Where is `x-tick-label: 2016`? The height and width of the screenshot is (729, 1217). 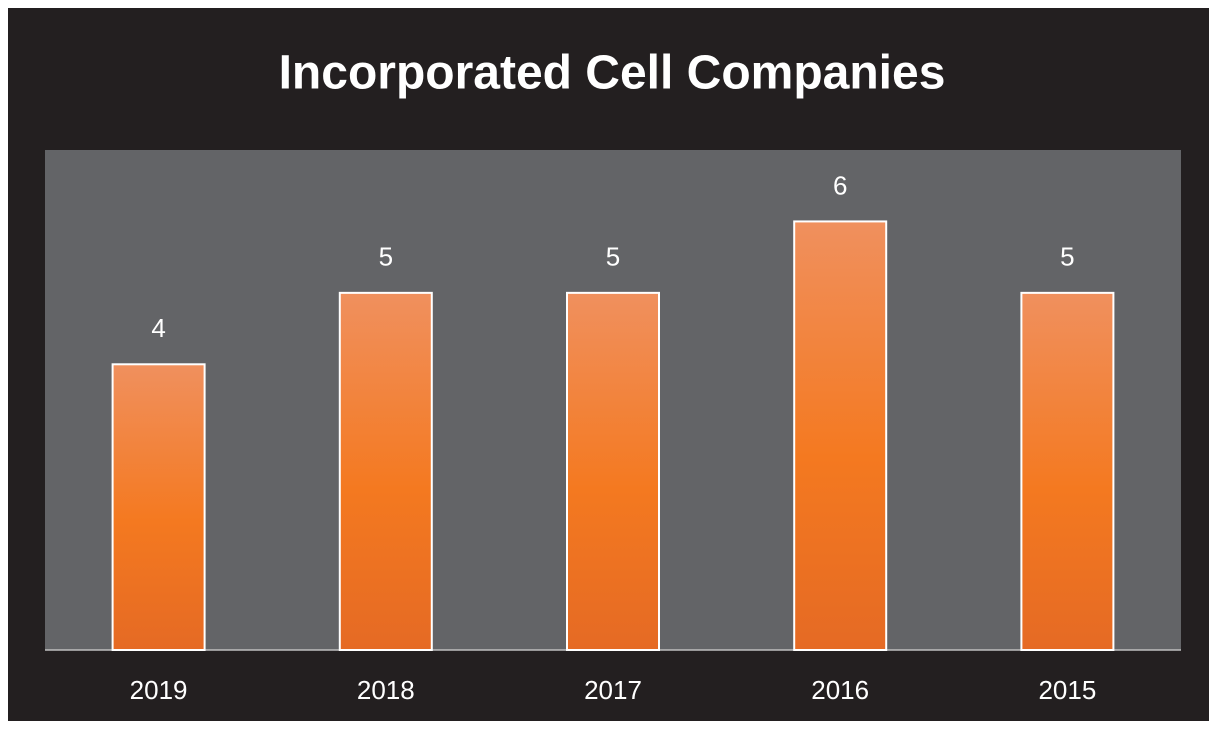 x-tick-label: 2016 is located at coordinates (840, 690).